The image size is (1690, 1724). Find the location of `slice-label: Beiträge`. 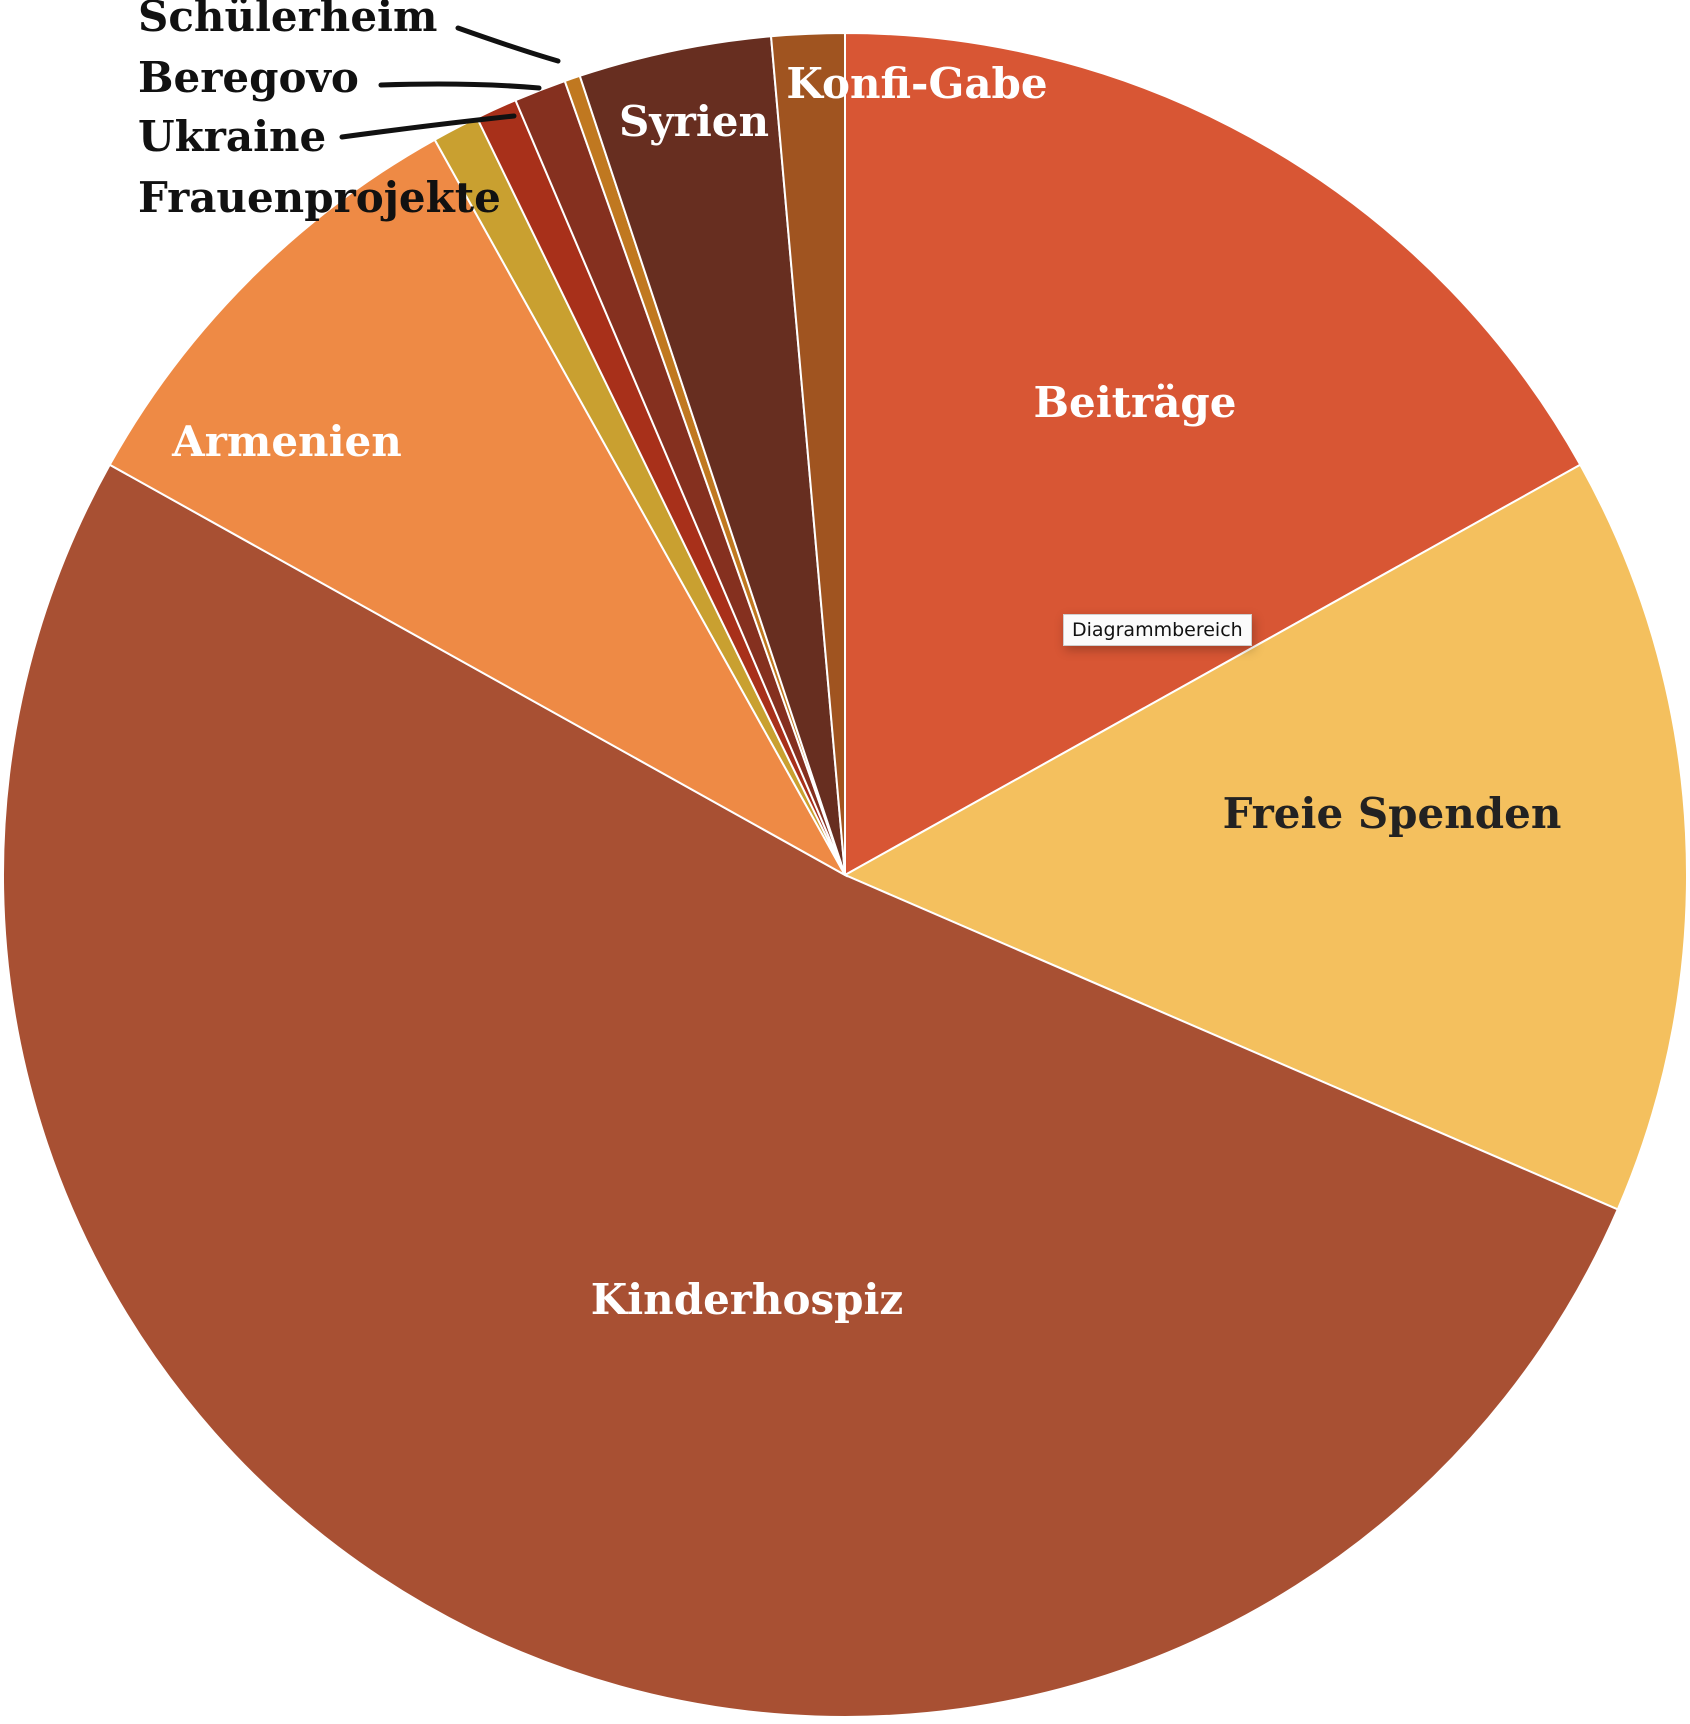

slice-label: Beiträge is located at coordinates (1134, 402).